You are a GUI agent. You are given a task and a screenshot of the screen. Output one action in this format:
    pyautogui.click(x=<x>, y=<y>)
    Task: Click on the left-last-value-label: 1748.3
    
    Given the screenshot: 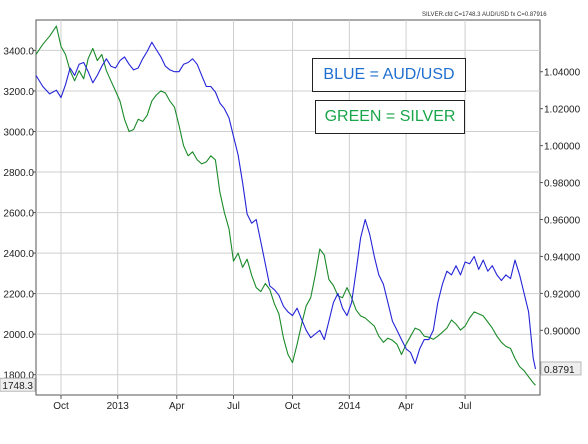 What is the action you would take?
    pyautogui.click(x=17, y=386)
    